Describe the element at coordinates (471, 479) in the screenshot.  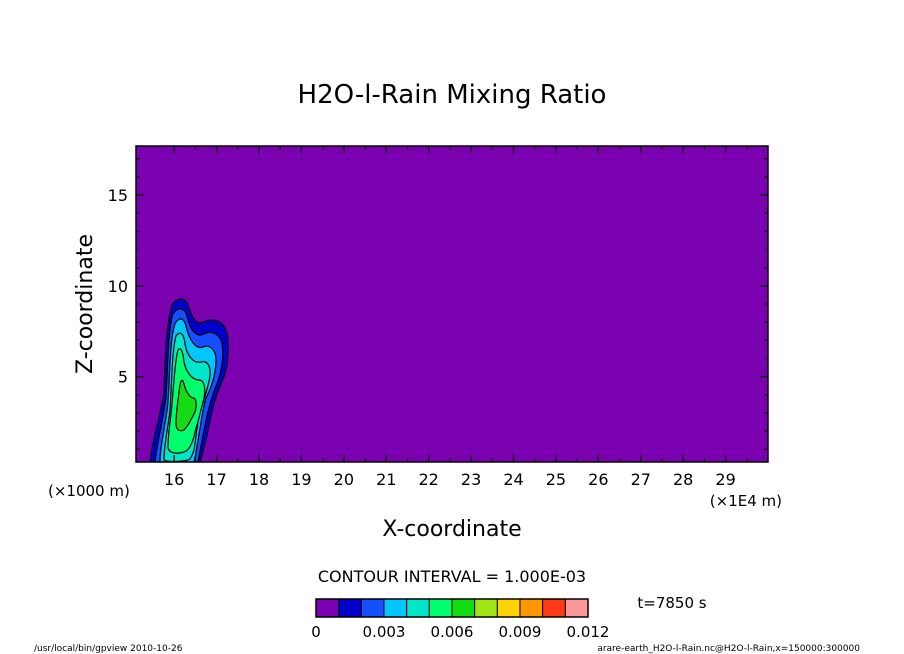
I see `x-tick-label: 23` at that location.